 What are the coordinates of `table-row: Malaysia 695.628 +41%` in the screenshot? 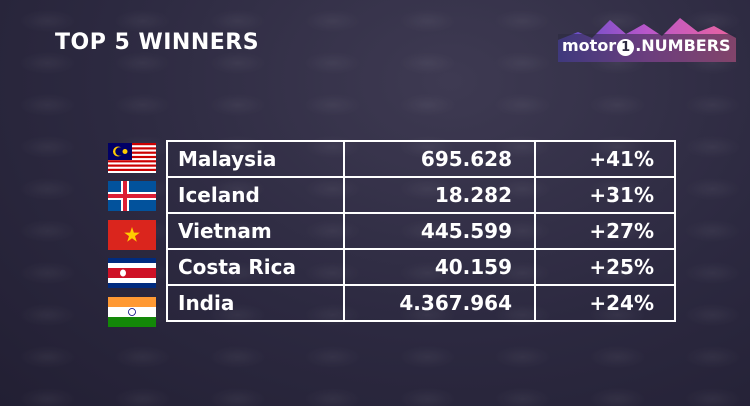 It's located at (421, 159).